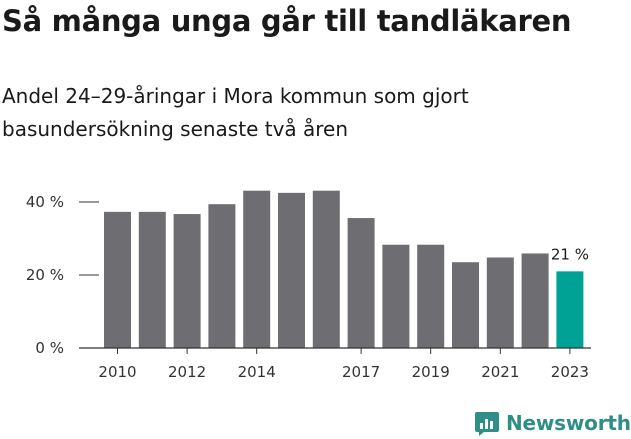  What do you see at coordinates (568, 423) in the screenshot?
I see `brand-name: Newsworthy` at bounding box center [568, 423].